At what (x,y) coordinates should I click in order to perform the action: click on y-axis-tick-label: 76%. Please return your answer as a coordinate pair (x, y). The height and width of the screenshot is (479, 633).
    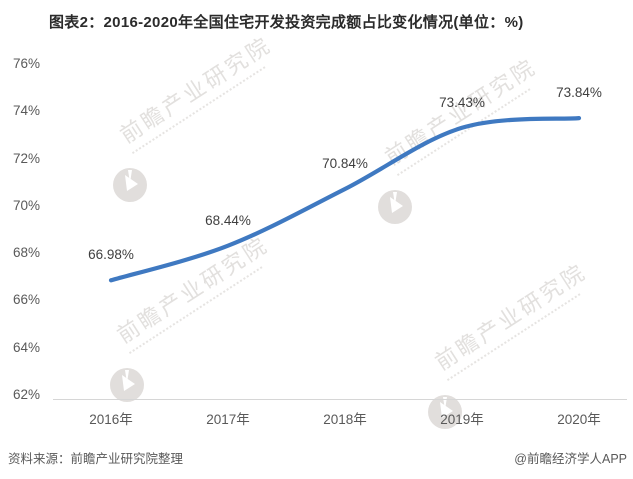
    Looking at the image, I should click on (26, 63).